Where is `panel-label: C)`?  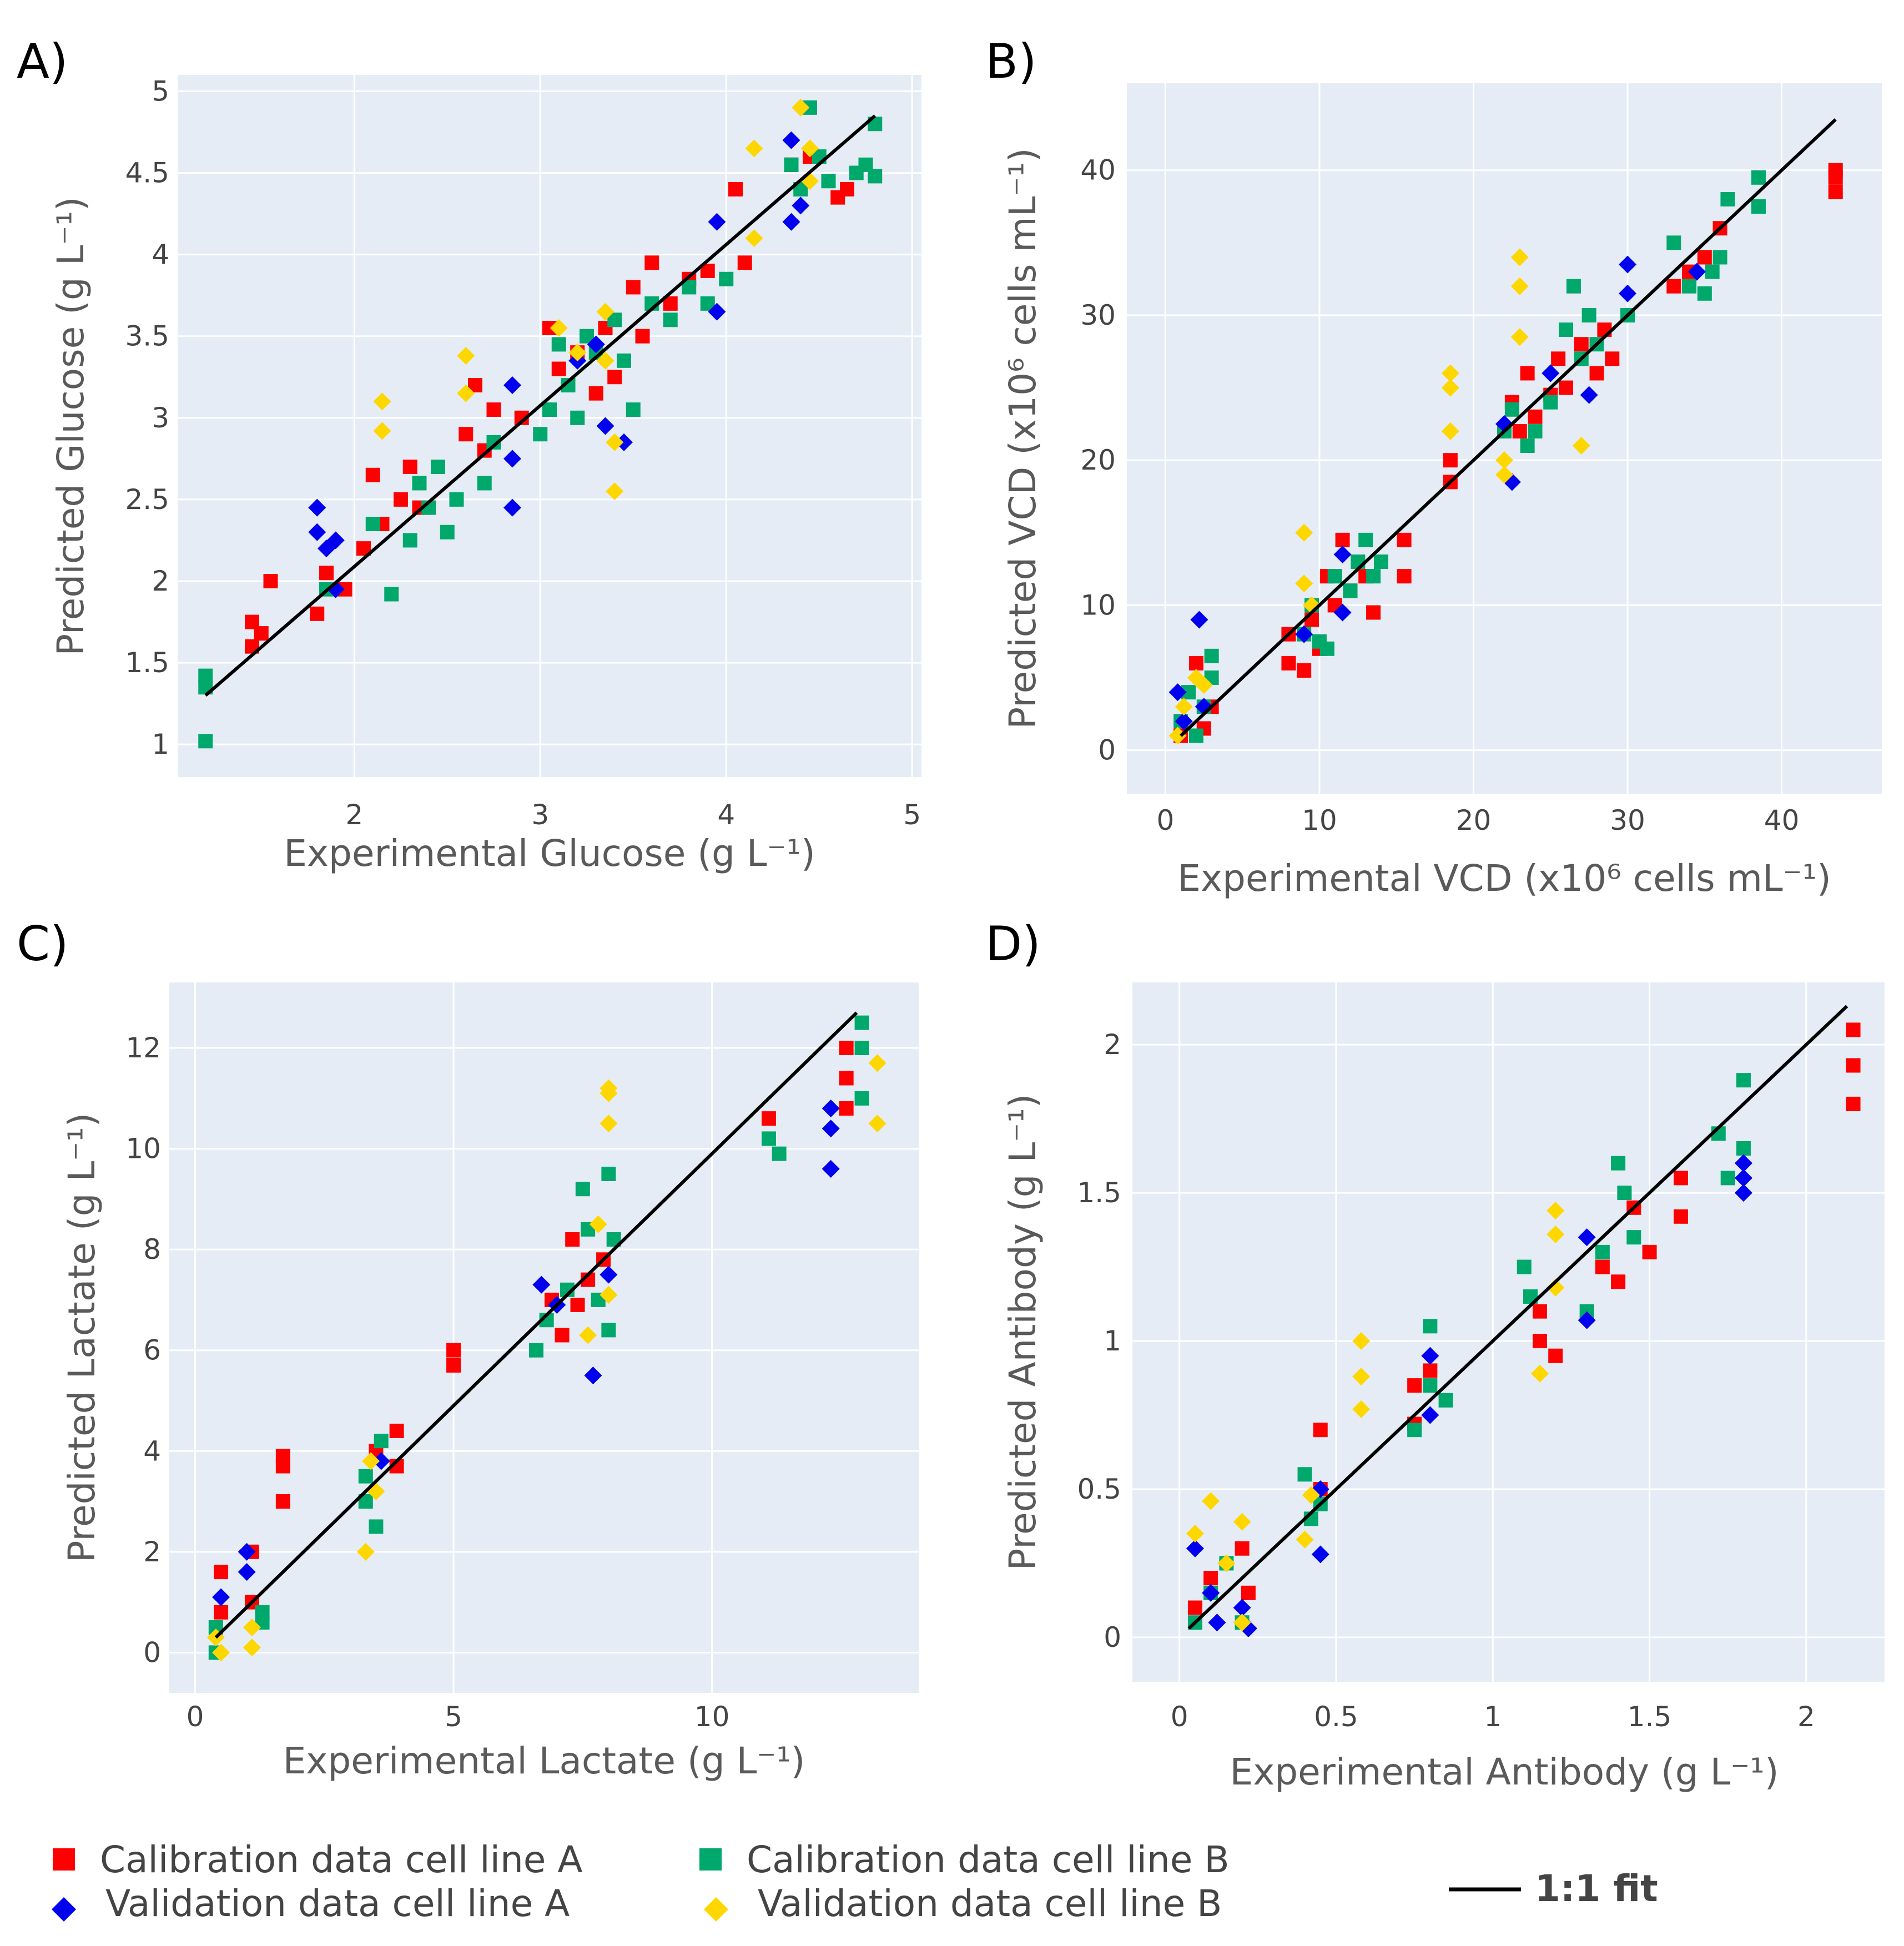
panel-label: C) is located at coordinates (43, 944).